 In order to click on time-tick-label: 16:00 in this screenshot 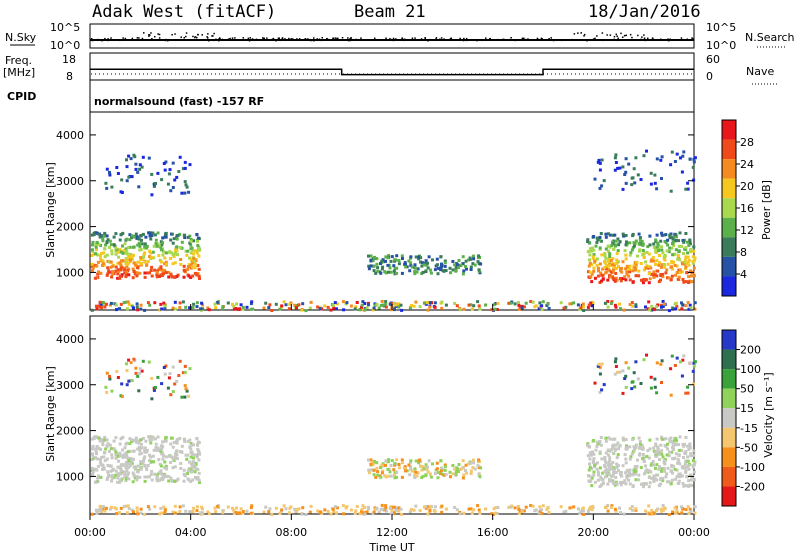, I will do `click(493, 532)`.